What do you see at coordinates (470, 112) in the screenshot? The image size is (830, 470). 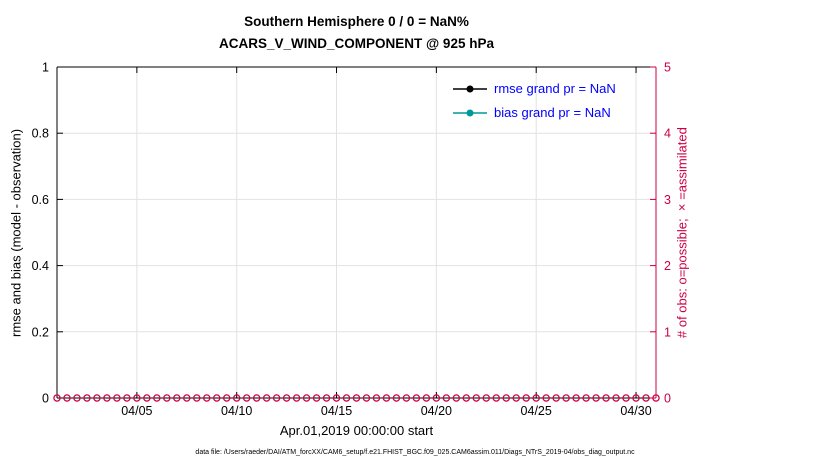 I see `bias-line-marker-icon` at bounding box center [470, 112].